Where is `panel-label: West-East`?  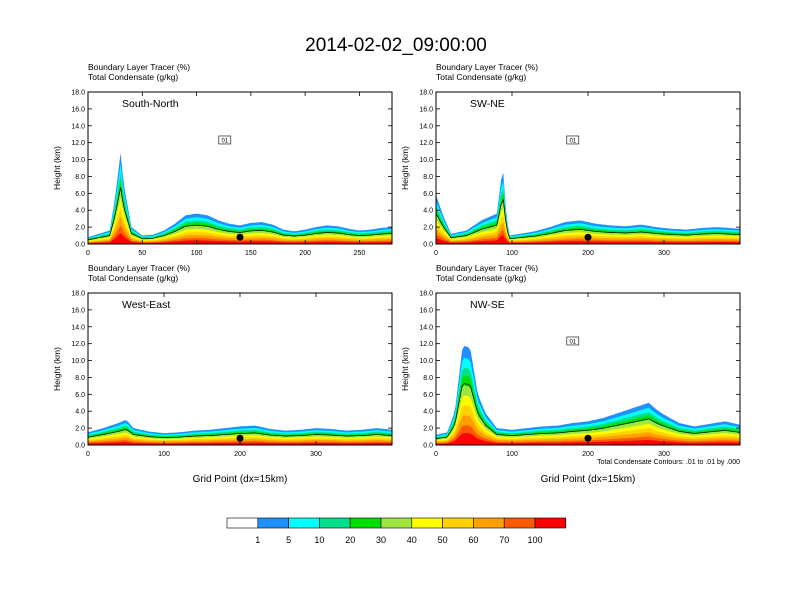 panel-label: West-East is located at coordinates (146, 305).